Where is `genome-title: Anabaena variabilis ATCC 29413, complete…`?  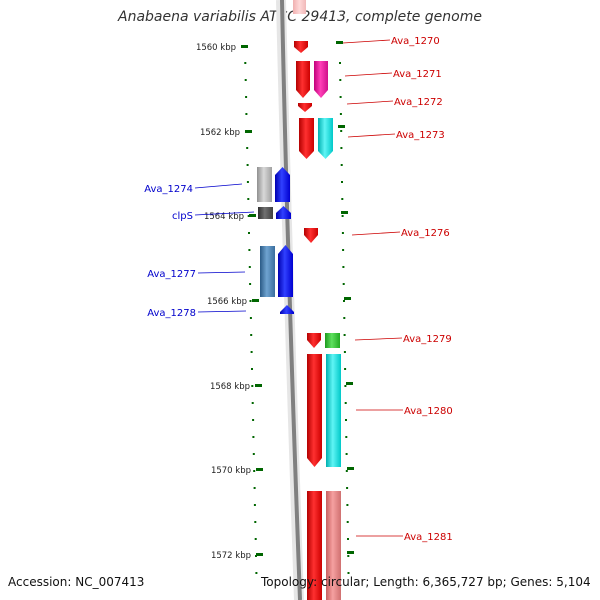 genome-title: Anabaena variabilis ATCC 29413, complete… is located at coordinates (300, 17).